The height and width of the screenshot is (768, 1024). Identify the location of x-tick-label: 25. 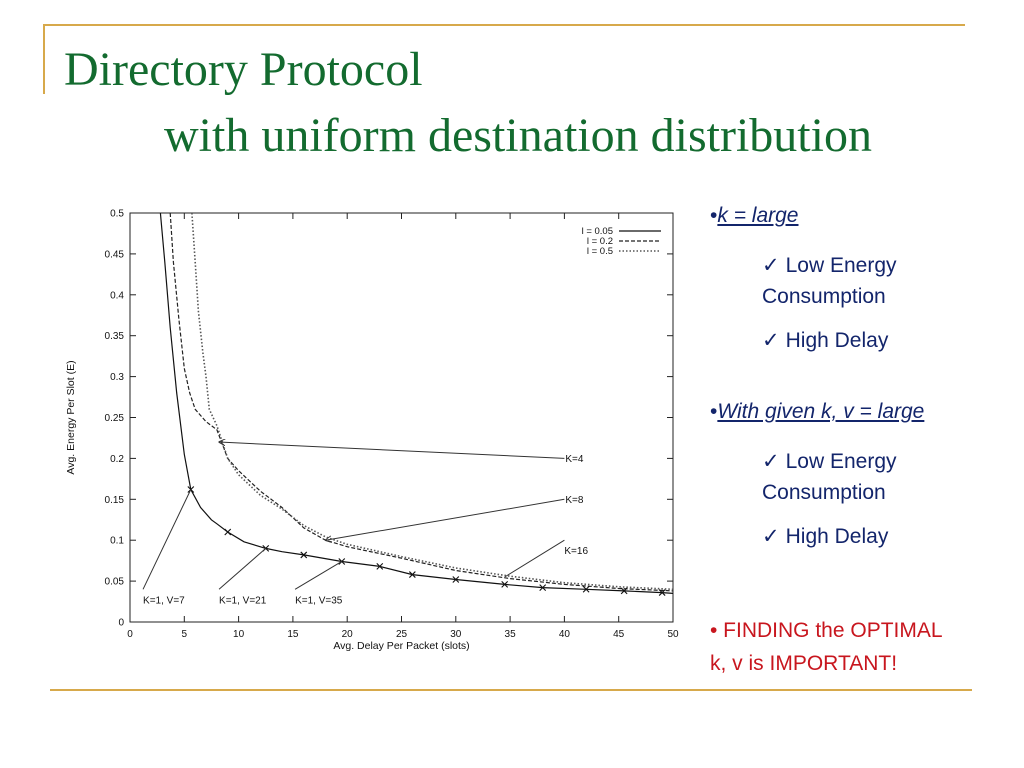
(402, 634).